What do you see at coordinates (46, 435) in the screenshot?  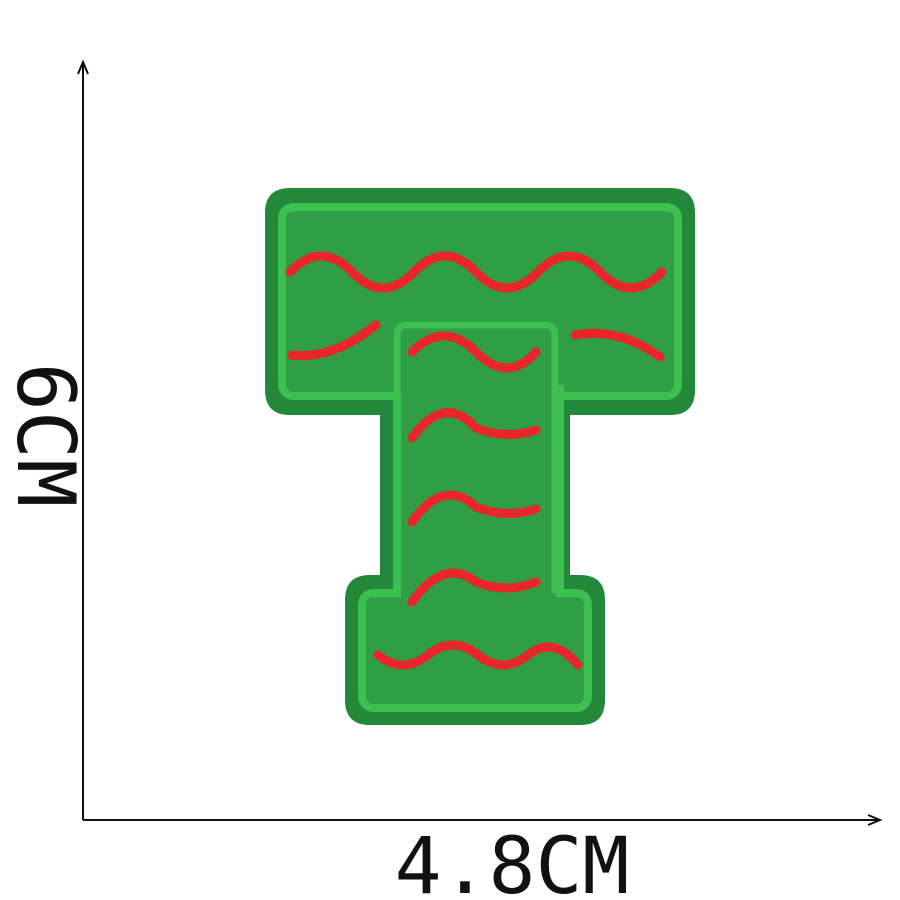 I see `height-label: 6CM` at bounding box center [46, 435].